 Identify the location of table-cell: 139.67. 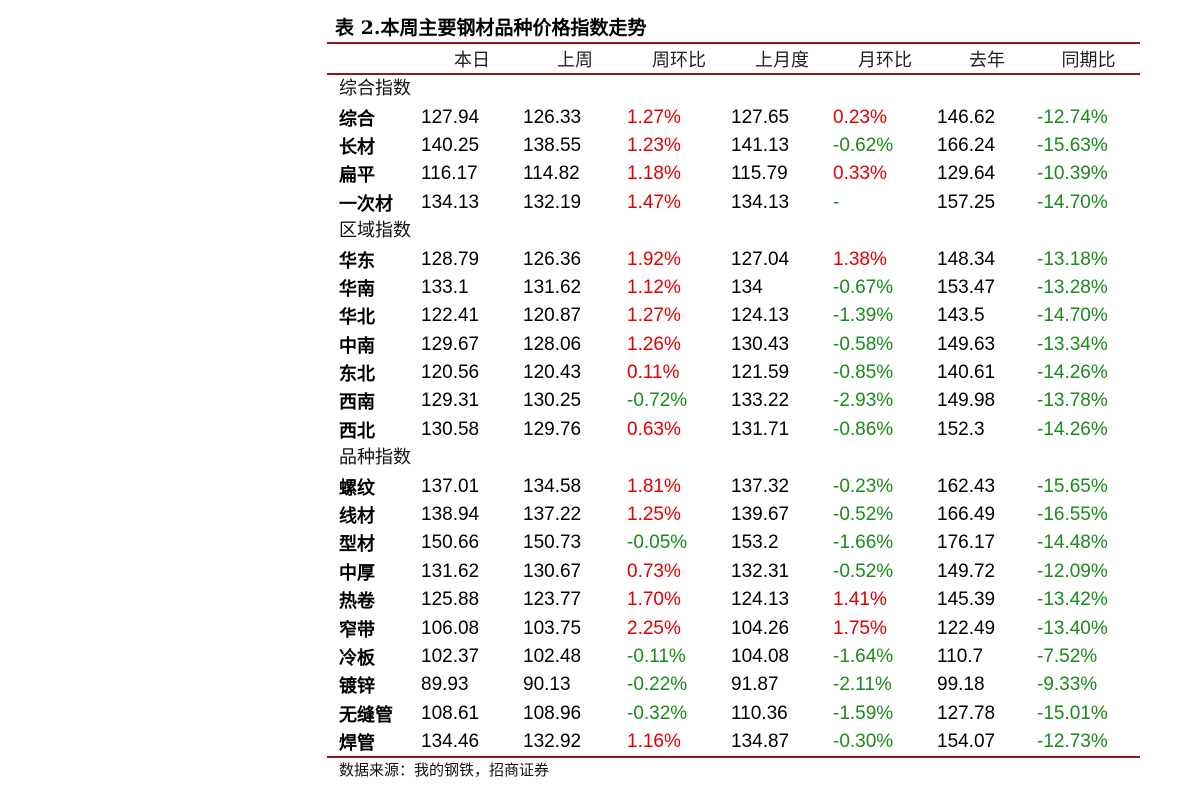
(760, 515).